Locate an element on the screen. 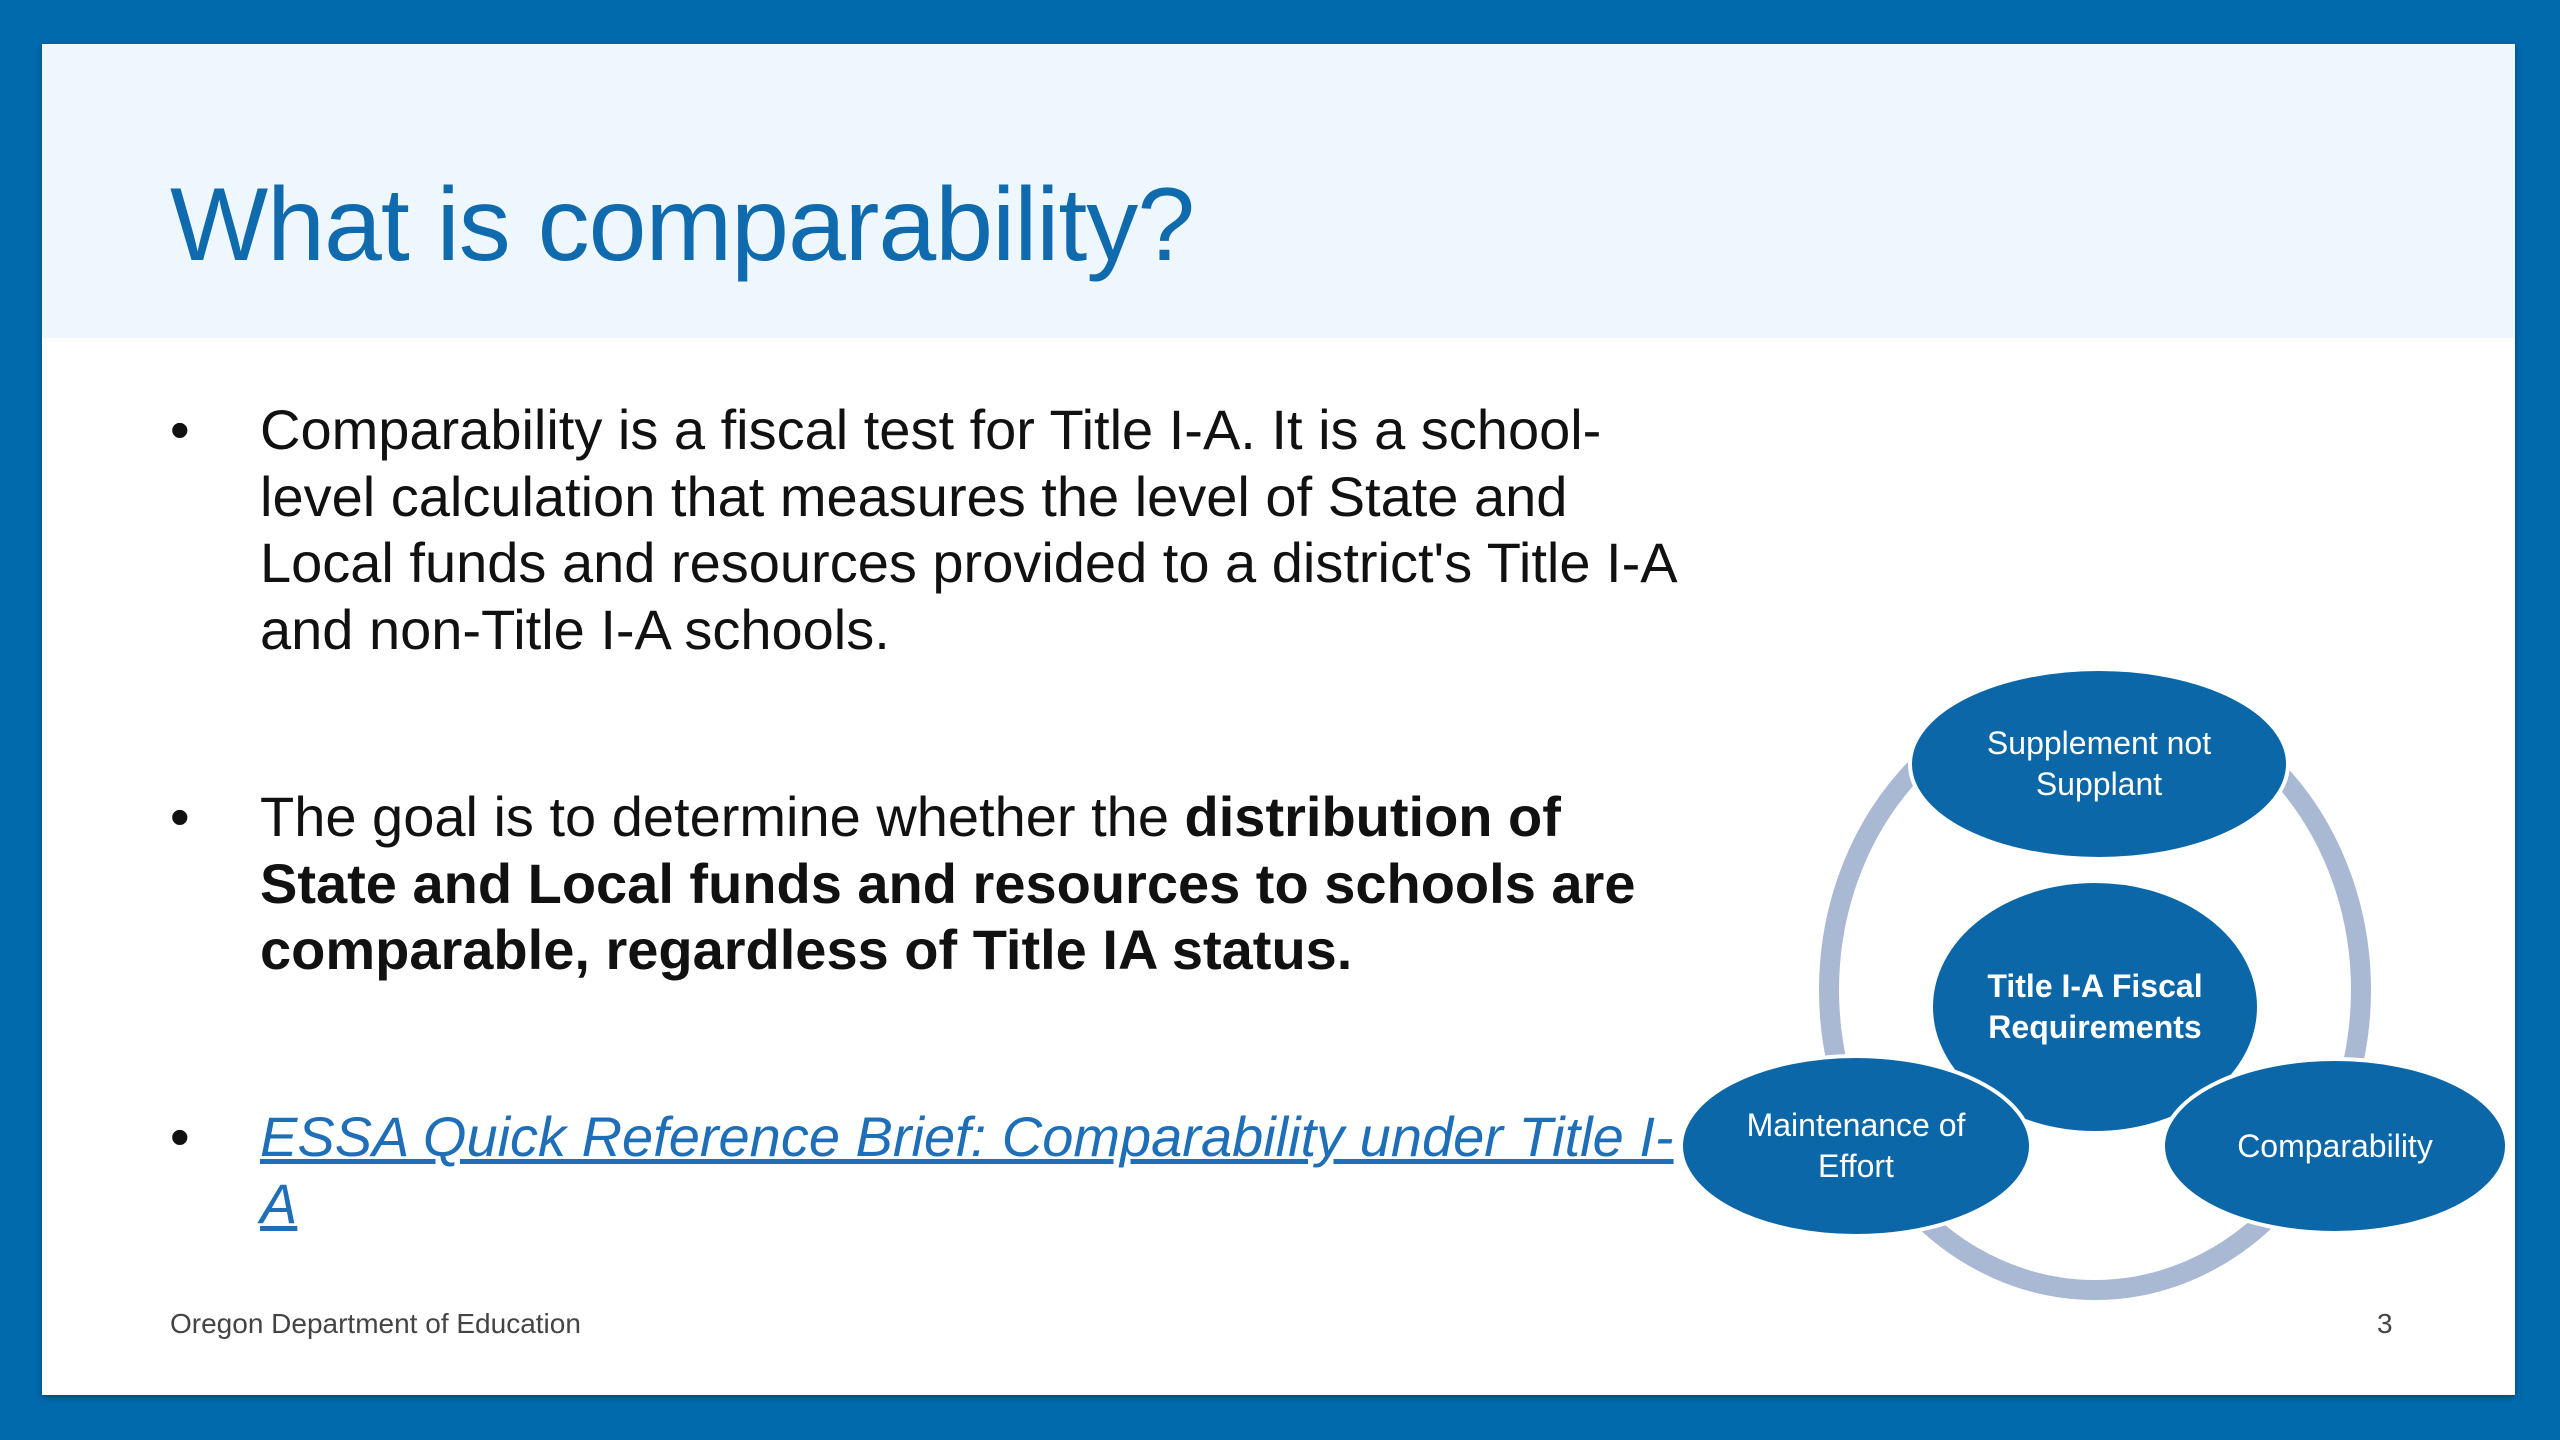 This screenshot has height=1440, width=2560. node-right-line1: Comparability is located at coordinates (2335, 1146).